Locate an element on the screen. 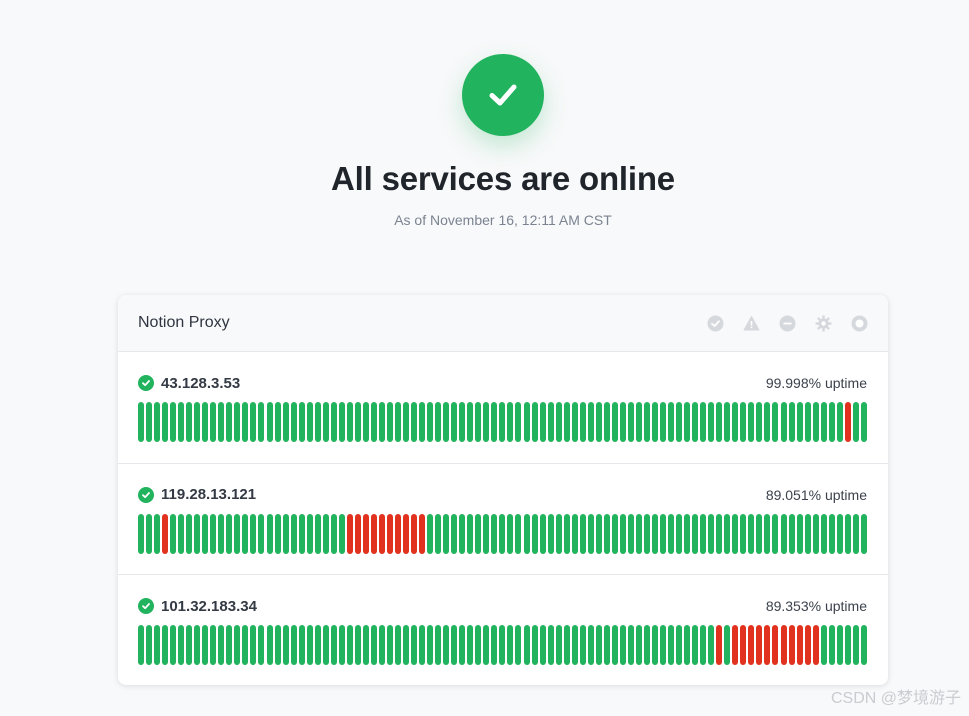  warning-icon is located at coordinates (751, 323).